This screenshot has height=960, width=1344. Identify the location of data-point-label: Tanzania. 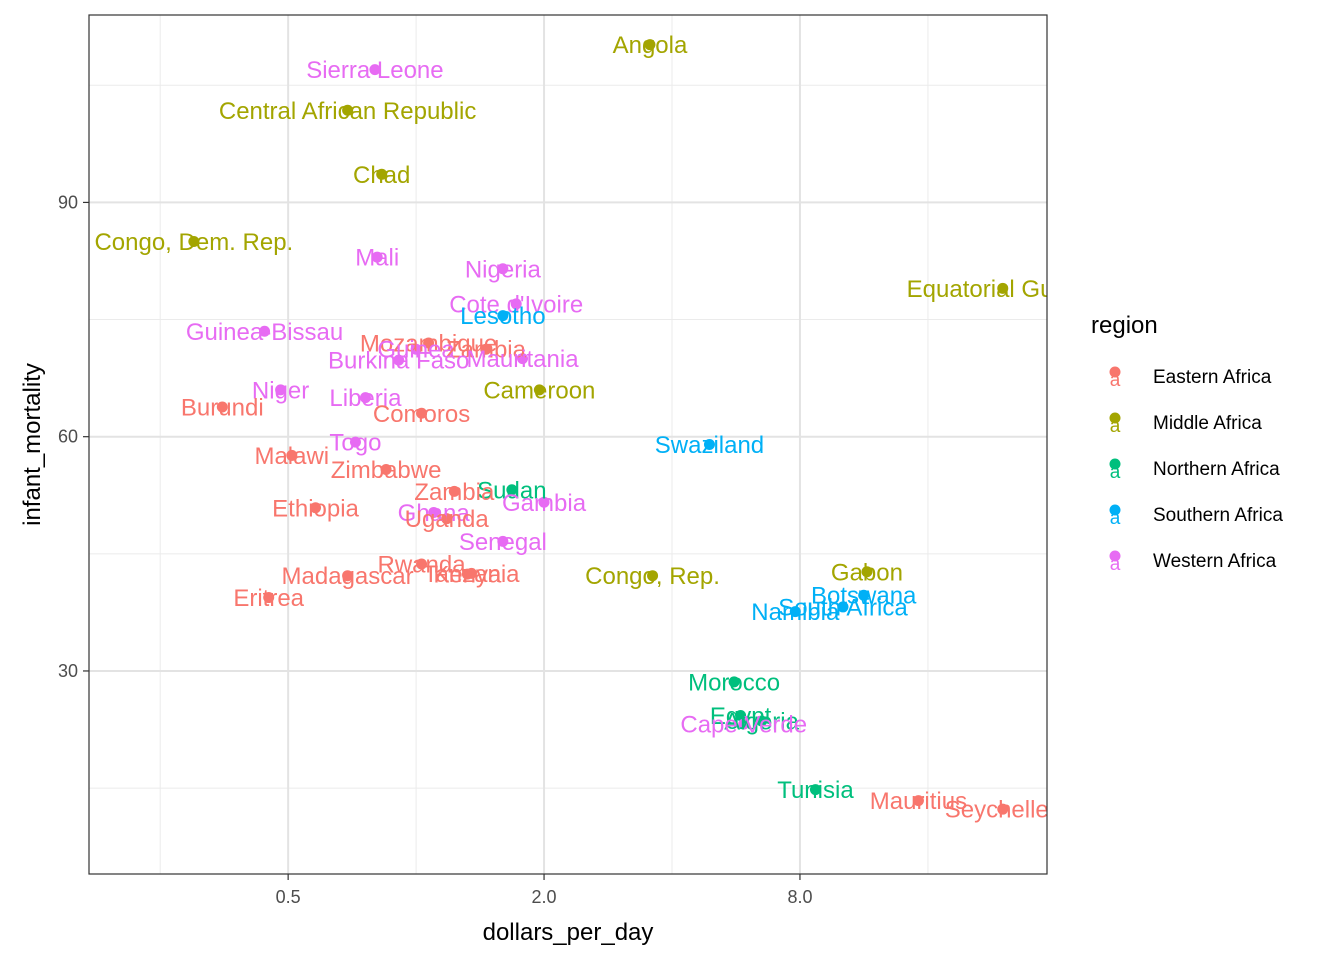
(471, 574).